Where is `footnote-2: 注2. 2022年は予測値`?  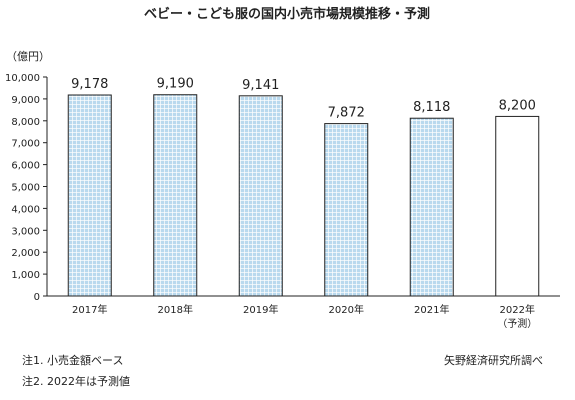 footnote-2: 注2. 2022年は予測値 is located at coordinates (76, 381).